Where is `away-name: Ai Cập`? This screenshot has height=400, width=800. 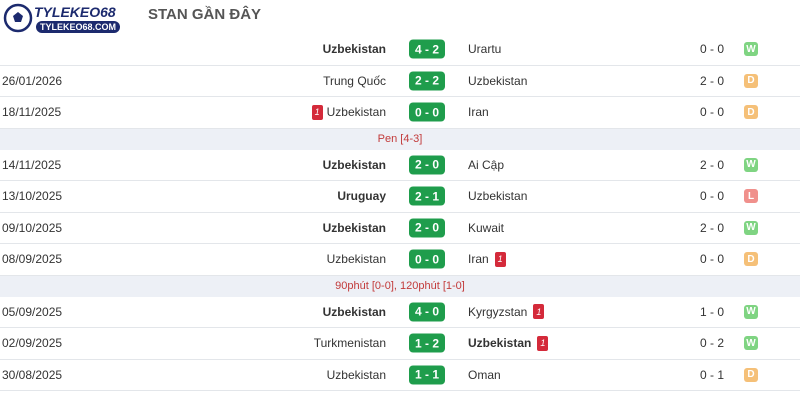 away-name: Ai Cập is located at coordinates (486, 164).